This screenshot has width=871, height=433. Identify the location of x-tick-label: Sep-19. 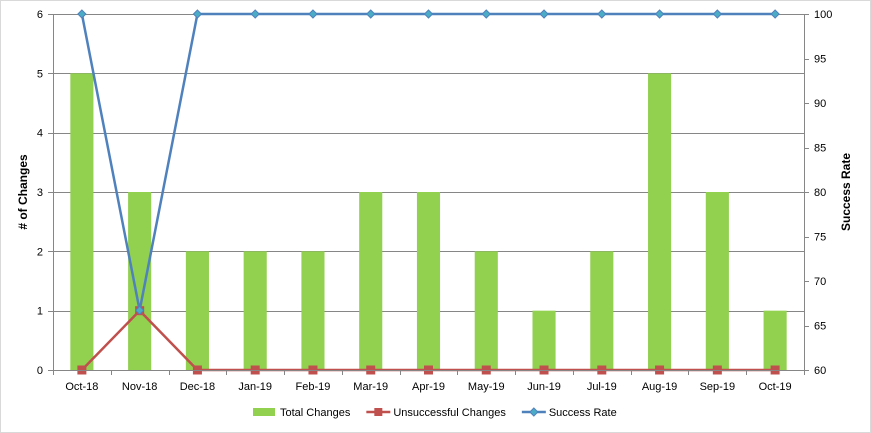
(717, 387).